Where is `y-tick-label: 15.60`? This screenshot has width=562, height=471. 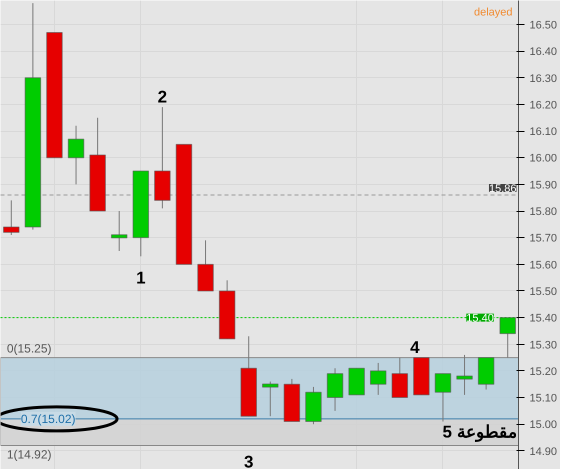 y-tick-label: 15.60 is located at coordinates (544, 265).